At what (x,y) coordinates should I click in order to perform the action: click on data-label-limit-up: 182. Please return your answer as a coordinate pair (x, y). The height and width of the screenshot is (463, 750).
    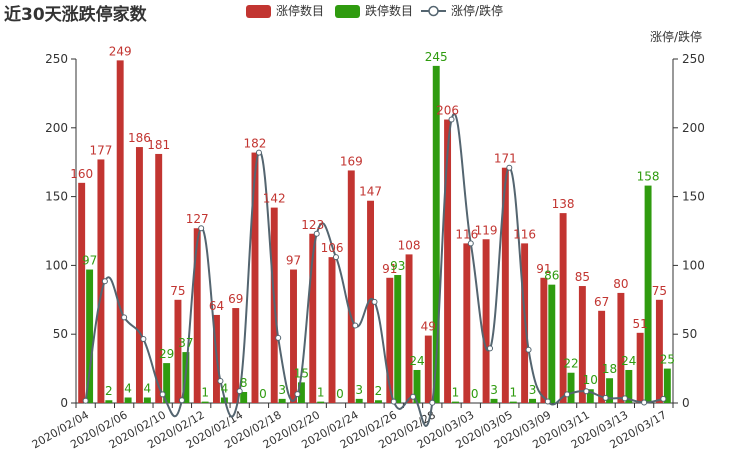
    Looking at the image, I should click on (255, 144).